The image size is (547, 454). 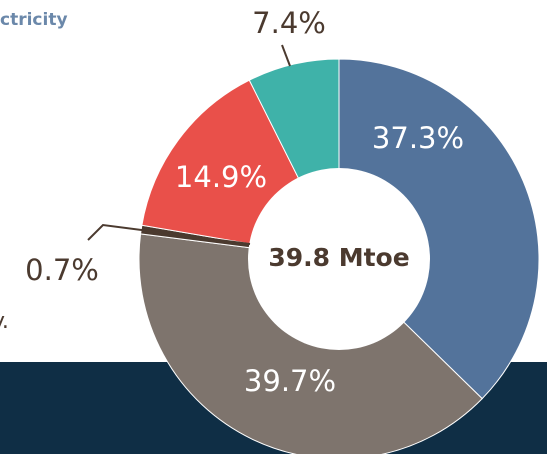 I want to click on side-fragment: y., so click(x=4, y=321).